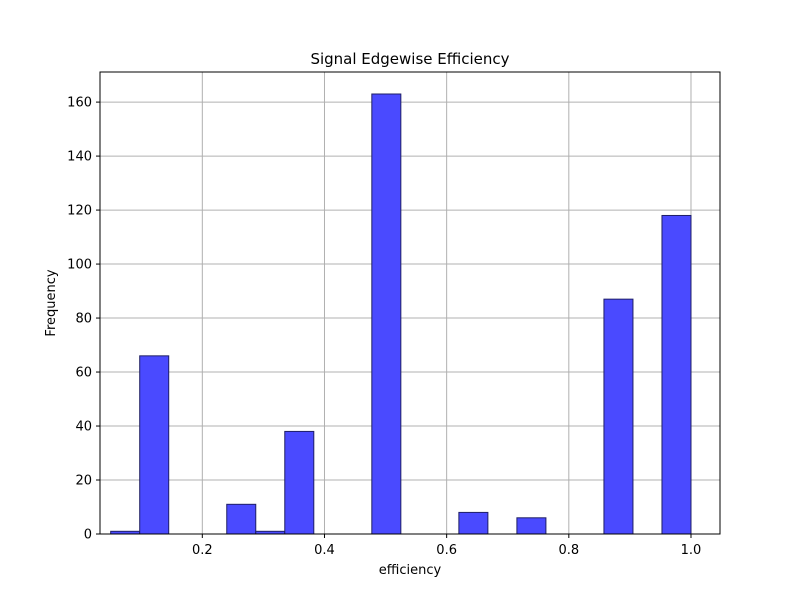  What do you see at coordinates (409, 59) in the screenshot?
I see `chart-title: Signal Edgewise Efficiency` at bounding box center [409, 59].